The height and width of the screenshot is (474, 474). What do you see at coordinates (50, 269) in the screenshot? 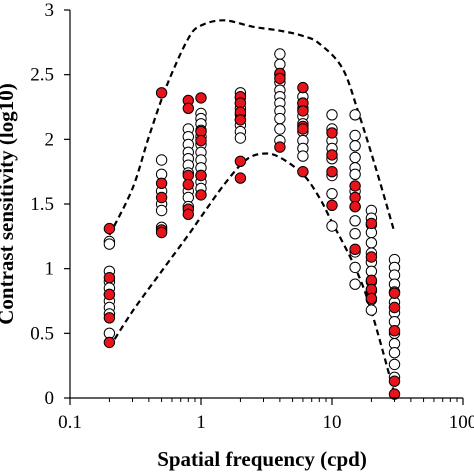
I see `y-tick-label: 1` at bounding box center [50, 269].